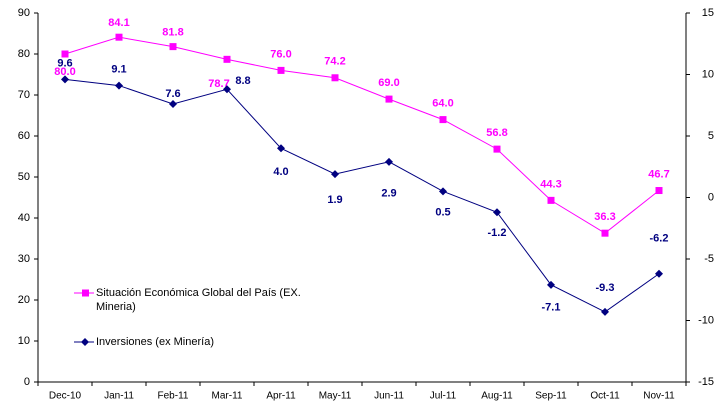 This screenshot has height=407, width=716. What do you see at coordinates (24, 341) in the screenshot?
I see `y-tick-label: 10` at bounding box center [24, 341].